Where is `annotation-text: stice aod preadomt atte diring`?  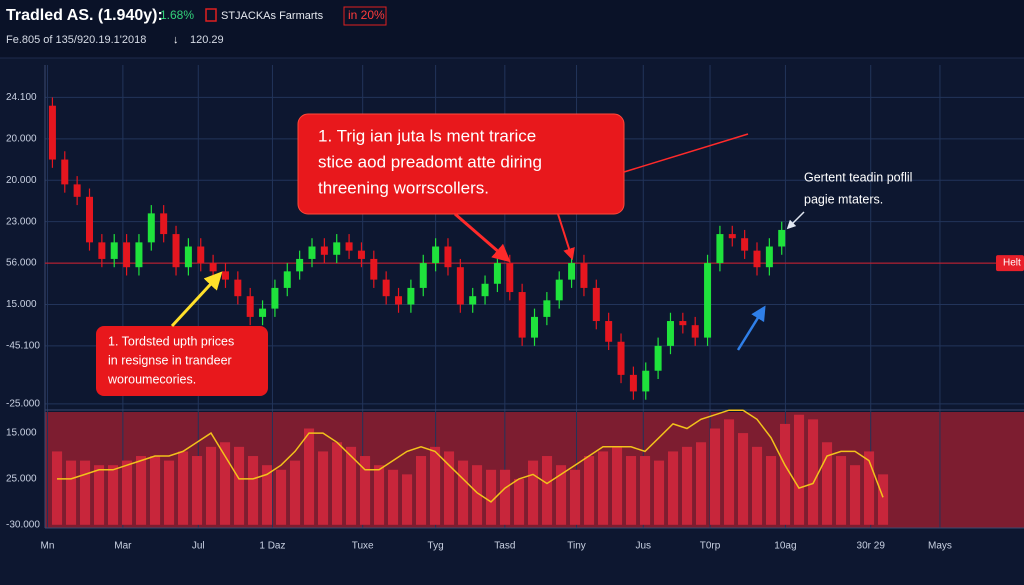 annotation-text: stice aod preadomt atte diring is located at coordinates (430, 161).